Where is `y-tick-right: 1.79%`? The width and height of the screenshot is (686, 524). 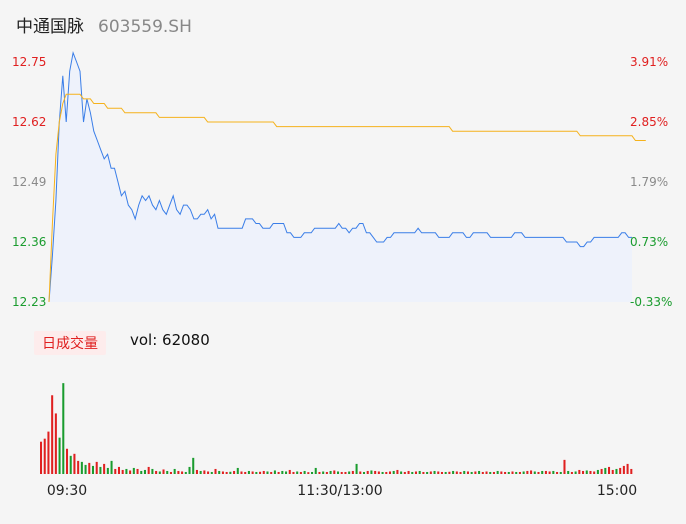 y-tick-right: 1.79% is located at coordinates (649, 182).